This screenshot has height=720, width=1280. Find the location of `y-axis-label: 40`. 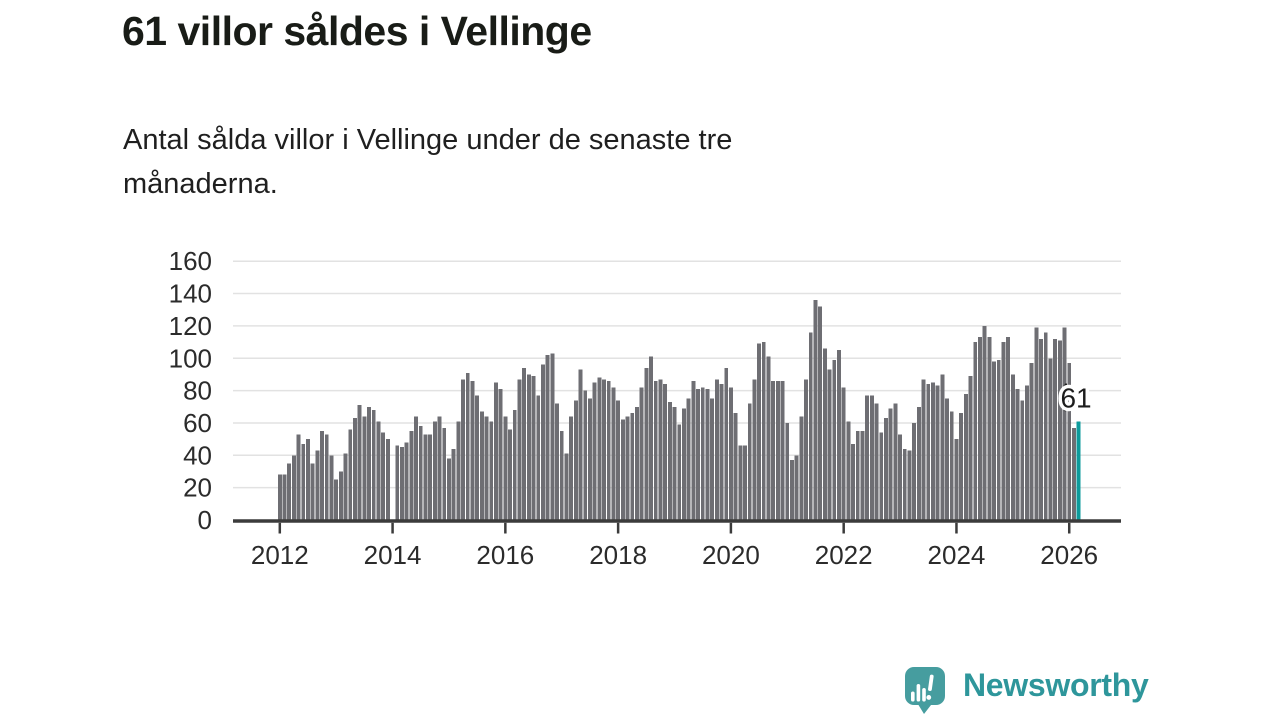

y-axis-label: 40 is located at coordinates (197, 455).